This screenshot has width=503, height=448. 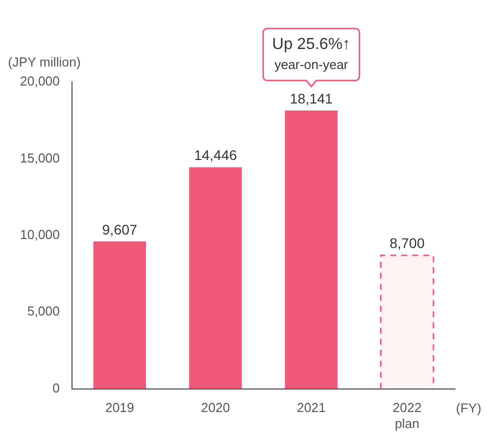 I want to click on data-label: 8,700, so click(x=407, y=243).